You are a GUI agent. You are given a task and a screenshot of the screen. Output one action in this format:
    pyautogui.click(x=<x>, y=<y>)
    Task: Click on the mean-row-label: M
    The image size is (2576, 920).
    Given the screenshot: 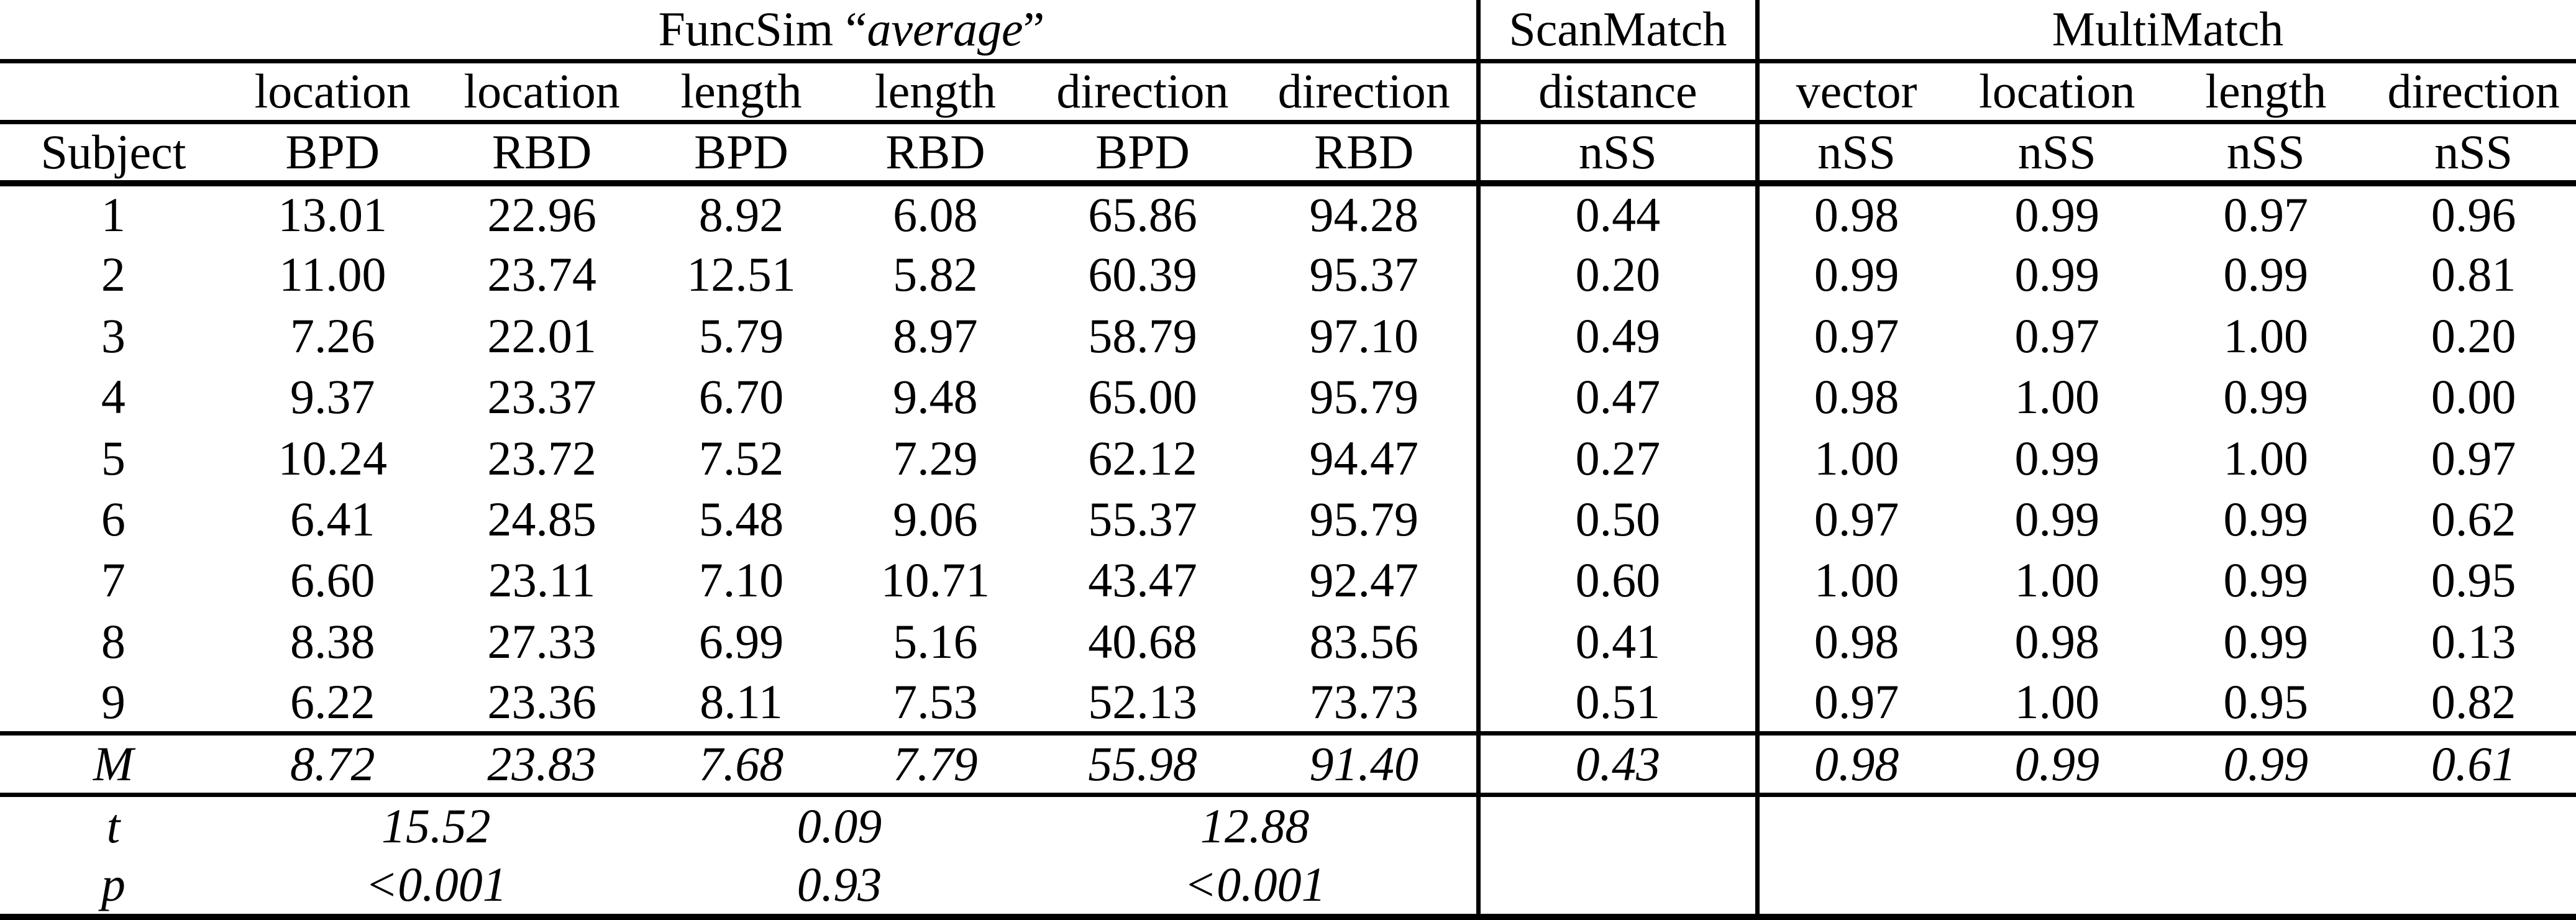 What is the action you would take?
    pyautogui.click(x=113, y=765)
    